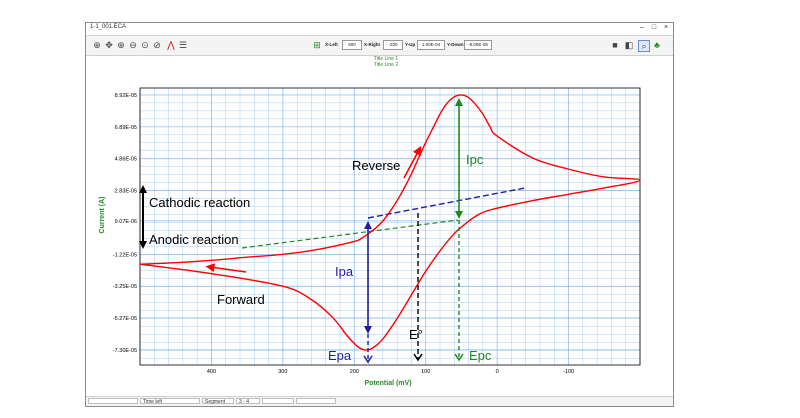 The width and height of the screenshot is (800, 418). I want to click on x-tick-label: -100, so click(568, 372).